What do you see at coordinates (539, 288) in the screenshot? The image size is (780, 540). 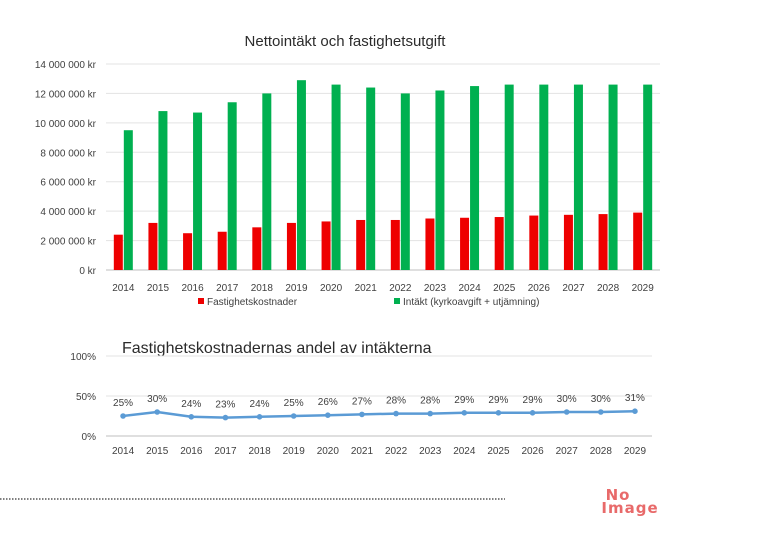 I see `bar-x-tick-label: 2026` at bounding box center [539, 288].